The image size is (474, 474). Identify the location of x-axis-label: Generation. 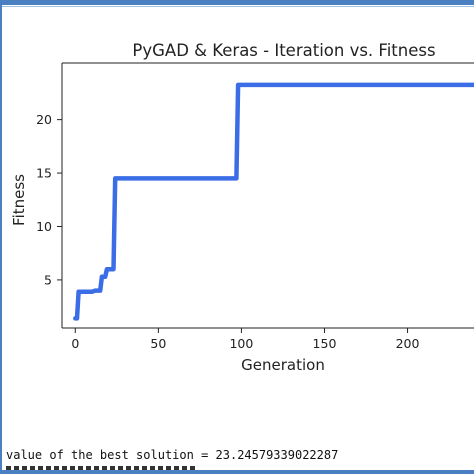
(283, 365).